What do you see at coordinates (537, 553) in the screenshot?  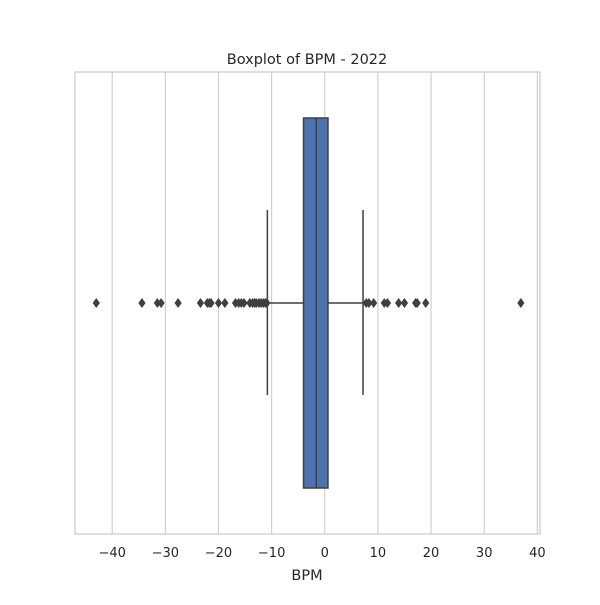 I see `x-tick-label: 40` at bounding box center [537, 553].